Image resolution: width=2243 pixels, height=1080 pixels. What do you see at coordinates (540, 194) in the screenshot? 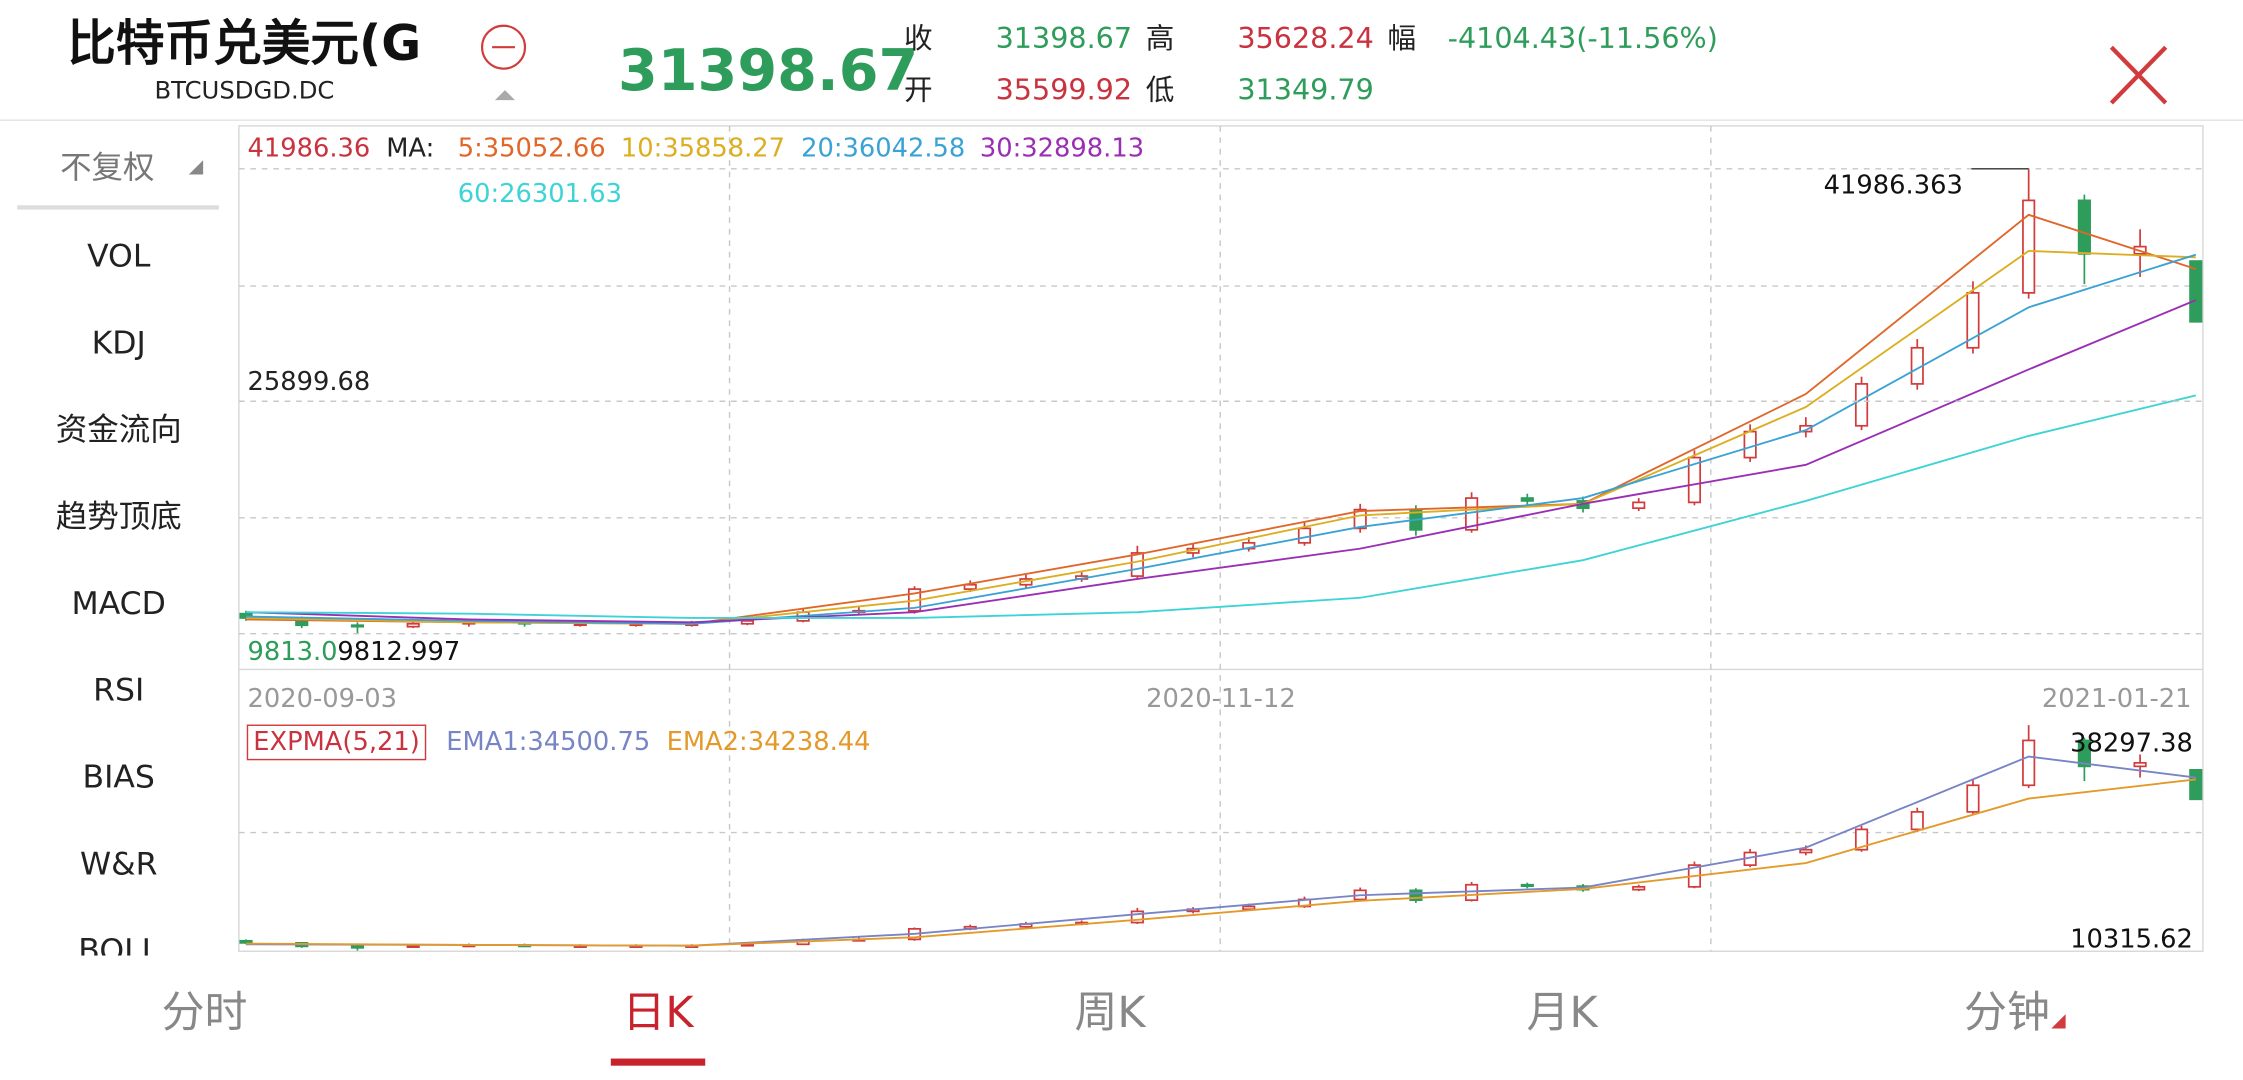
I see `legend-entry: 60:26301.63` at bounding box center [540, 194].